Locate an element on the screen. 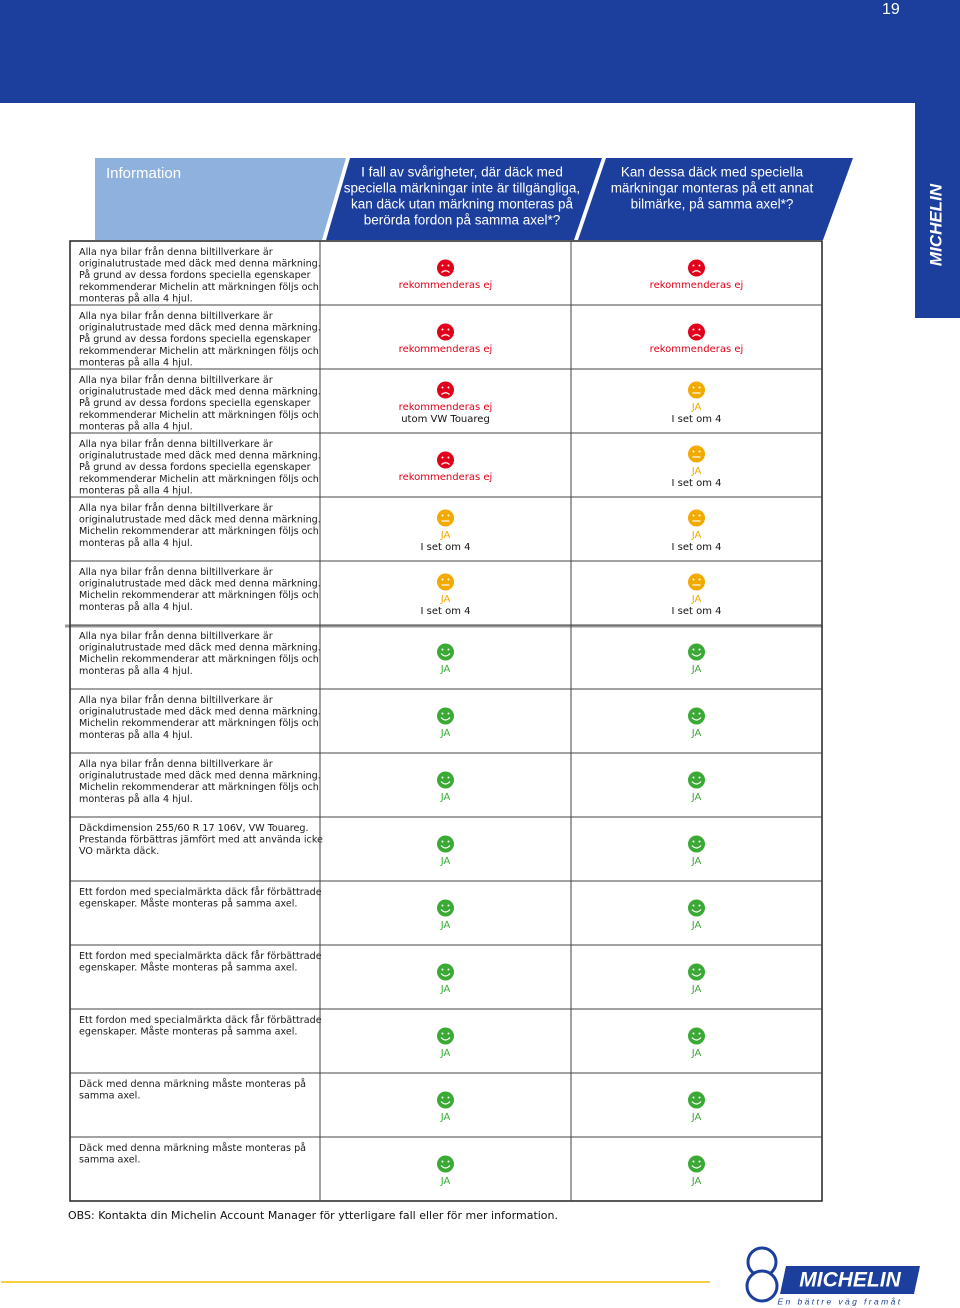  header-title: Information is located at coordinates (143, 173).